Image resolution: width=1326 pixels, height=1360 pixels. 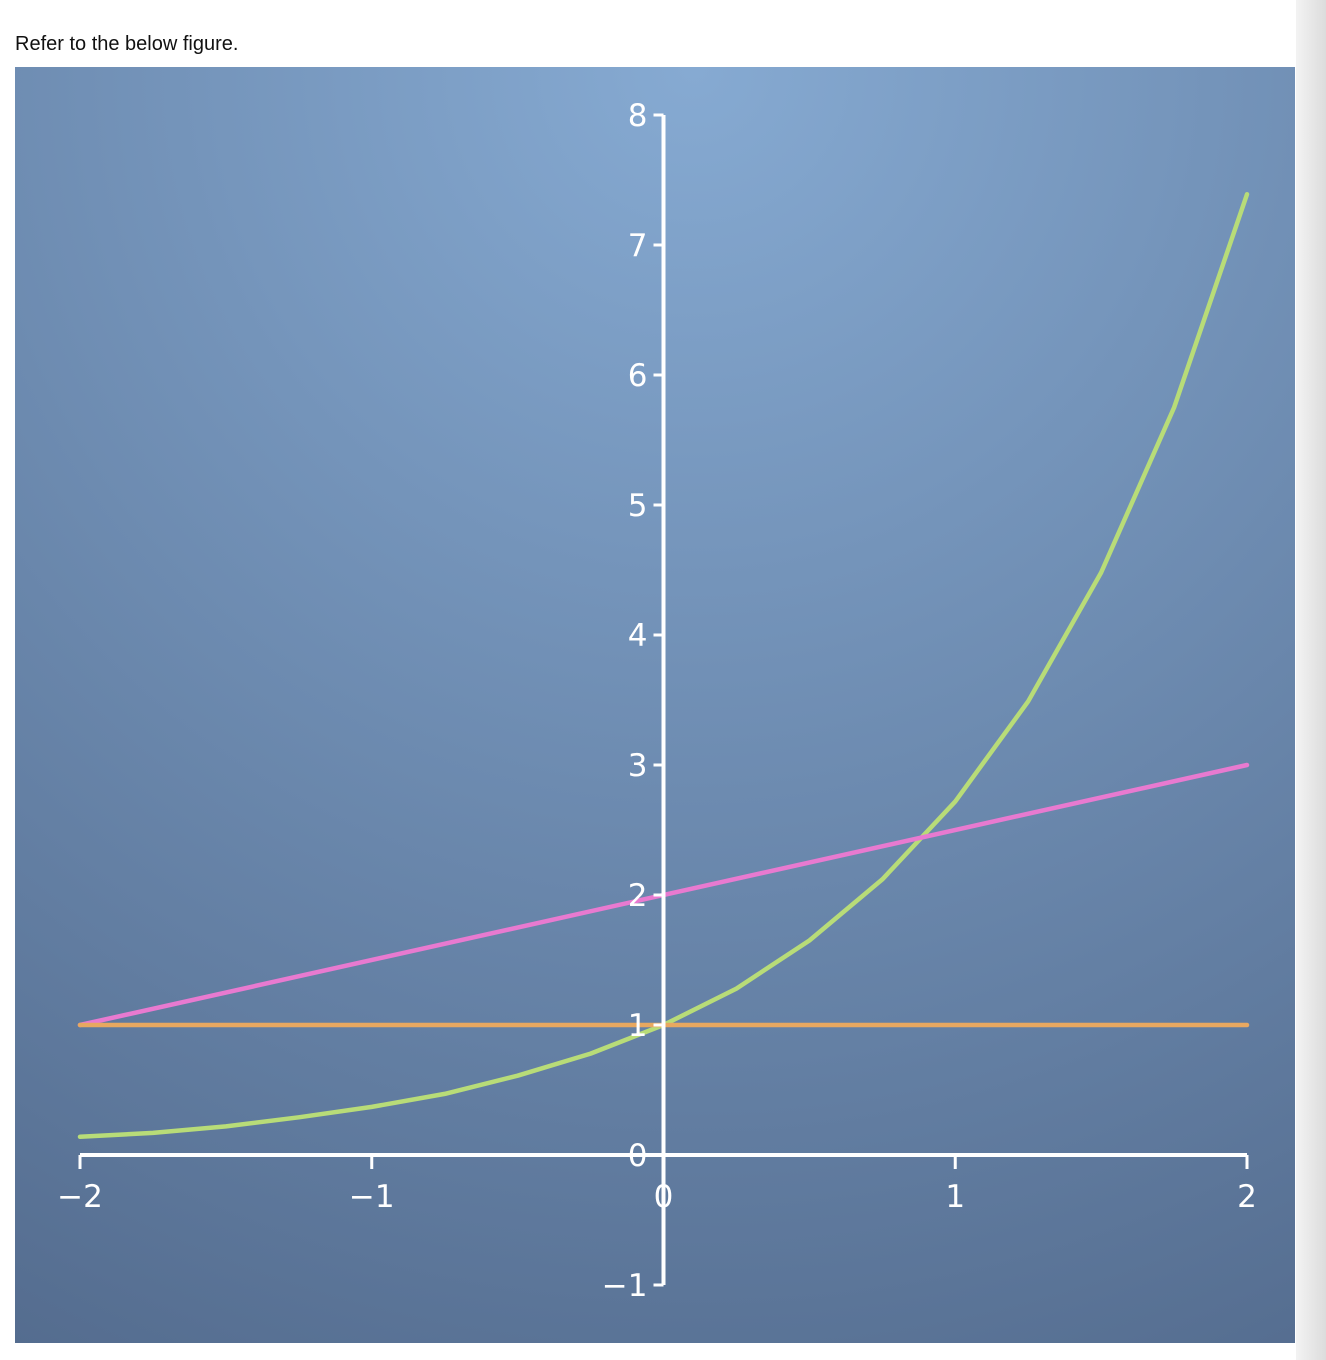 I want to click on x-tick-label: −1, so click(x=372, y=1197).